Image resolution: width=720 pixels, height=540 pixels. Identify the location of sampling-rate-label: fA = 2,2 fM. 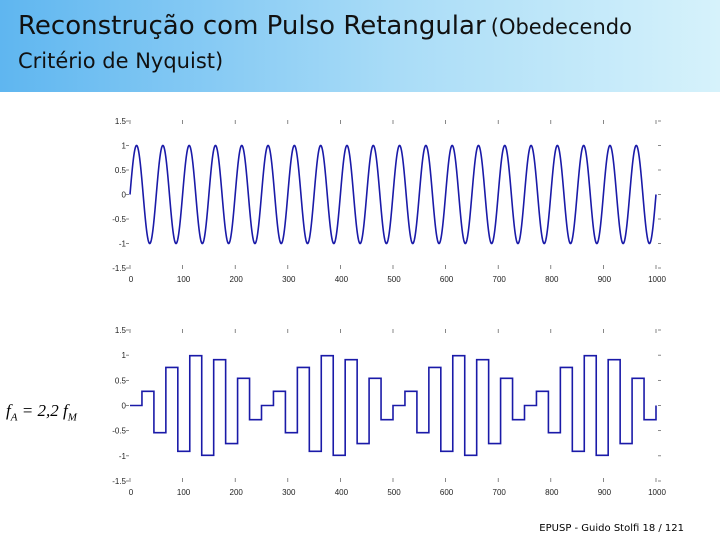
(41, 412).